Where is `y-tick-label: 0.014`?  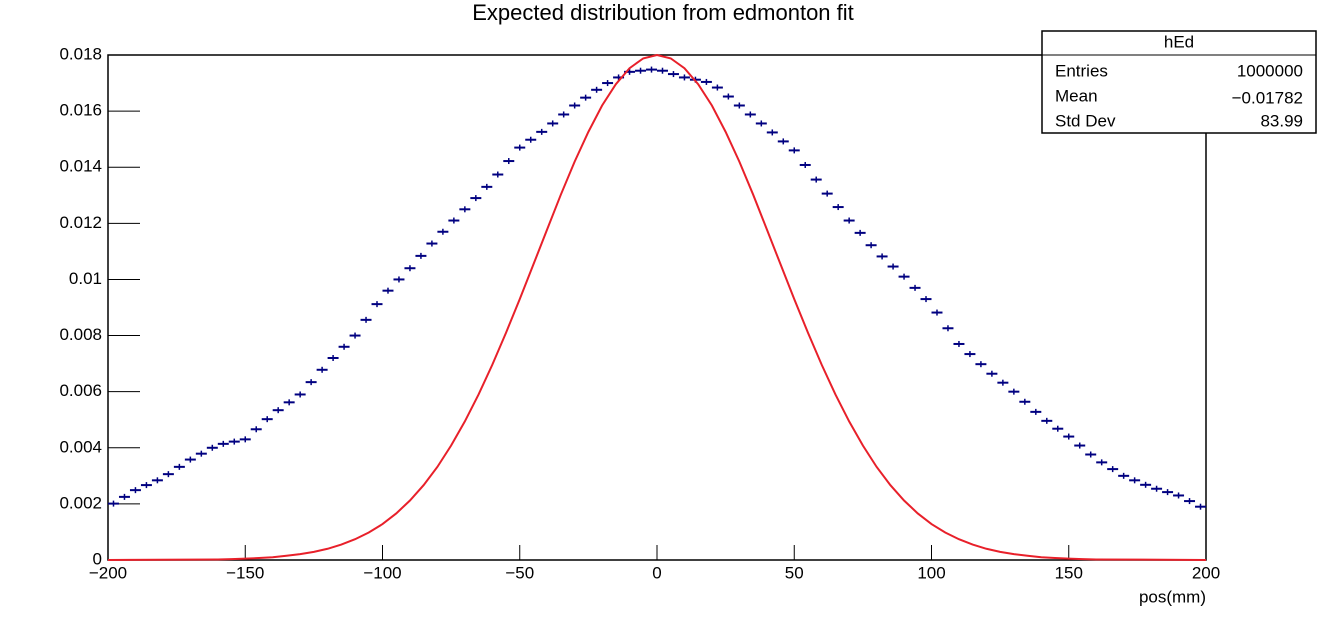 y-tick-label: 0.014 is located at coordinates (80, 166).